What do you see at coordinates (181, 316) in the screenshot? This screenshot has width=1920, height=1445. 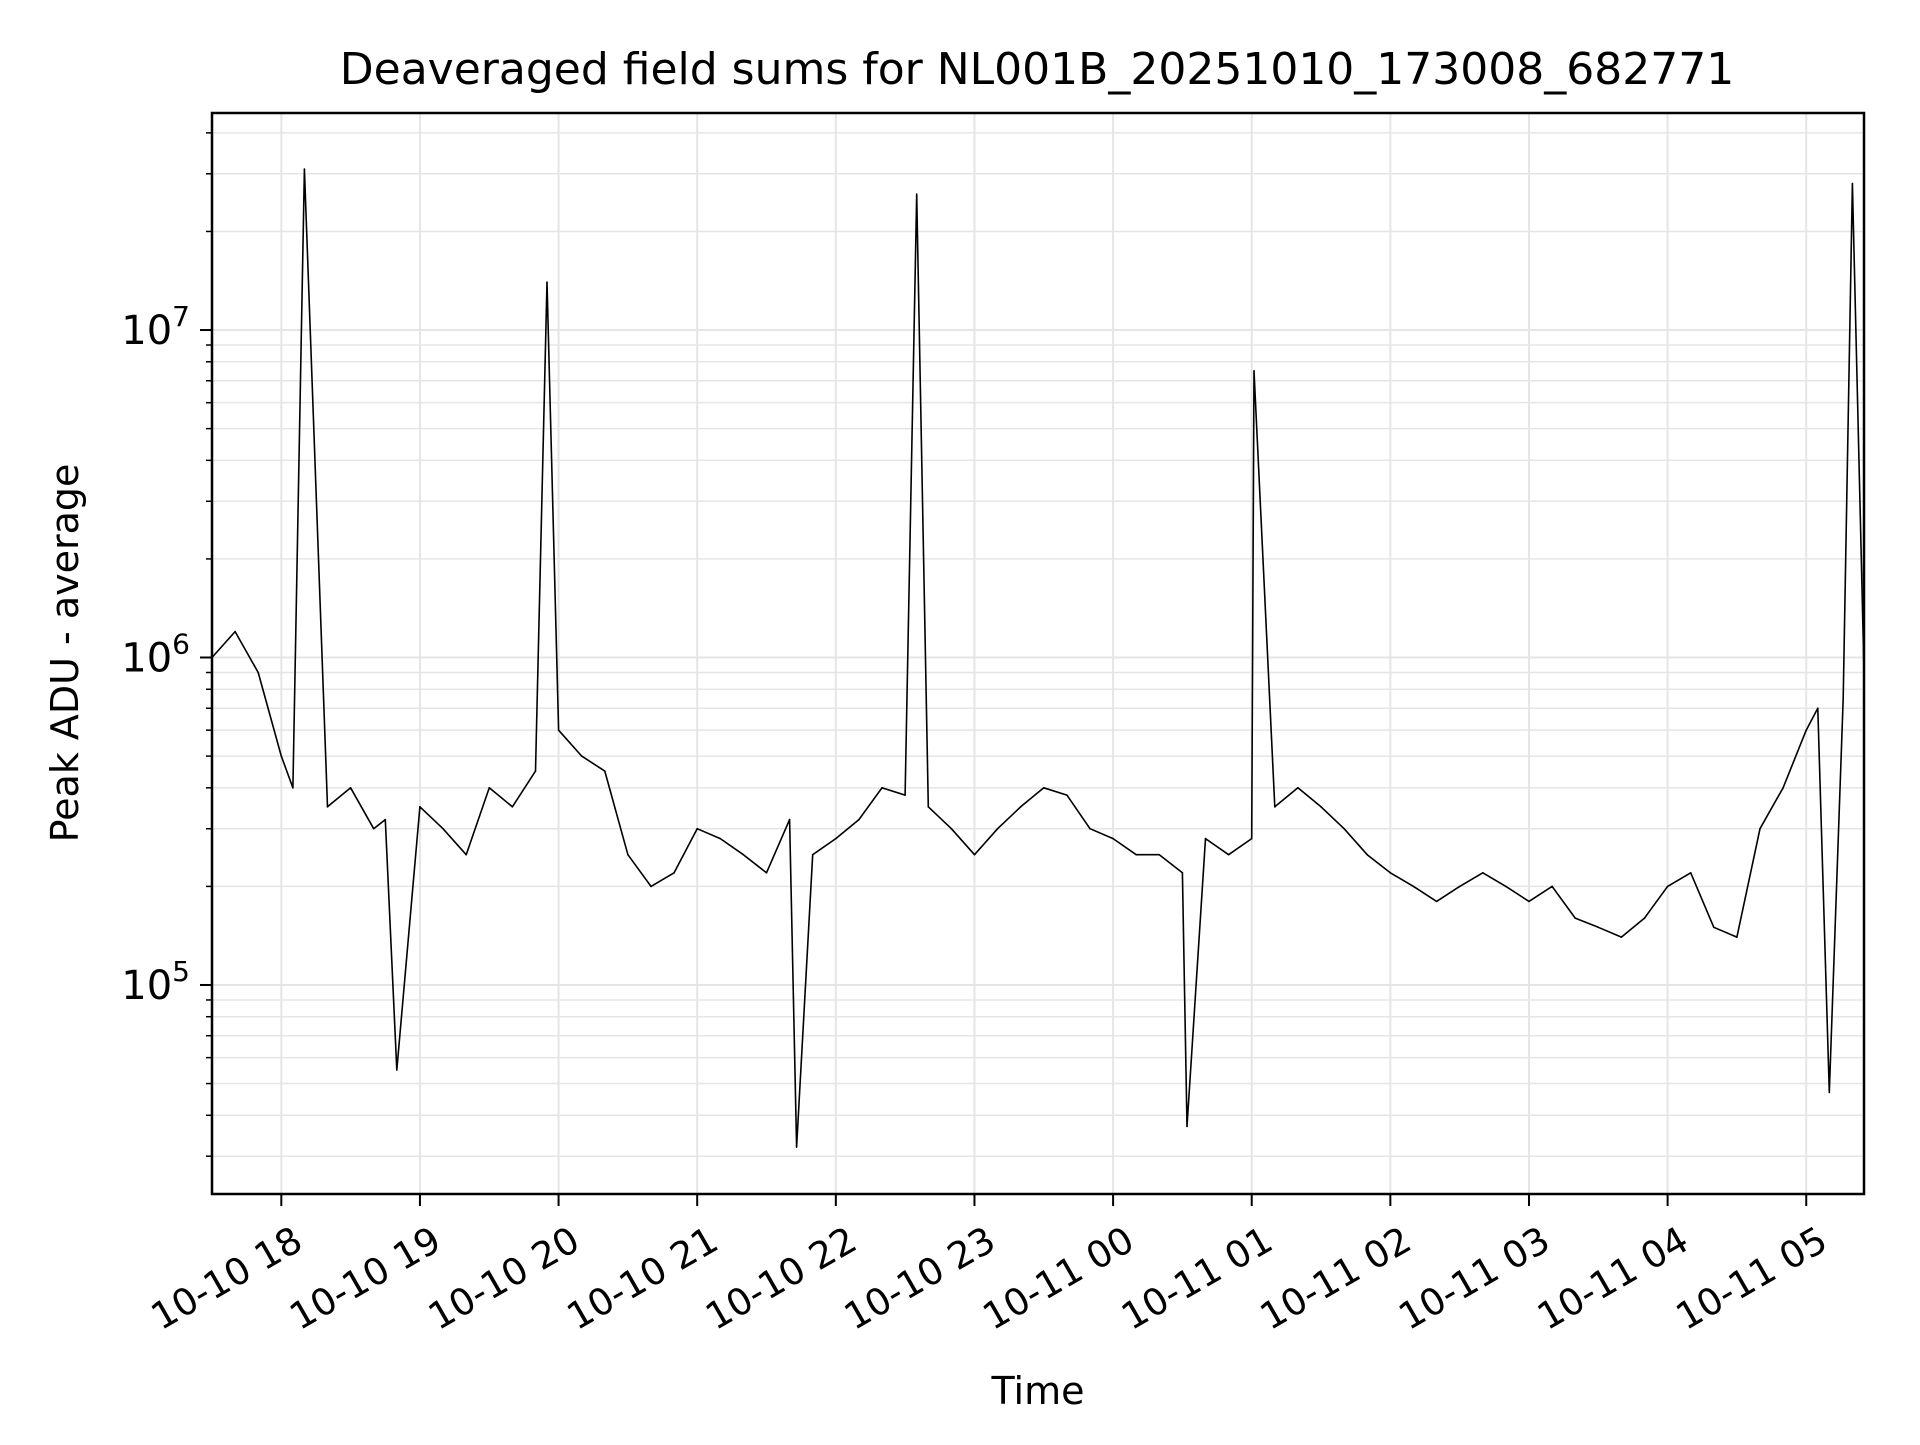 I see `y-tick-exponent: 7` at bounding box center [181, 316].